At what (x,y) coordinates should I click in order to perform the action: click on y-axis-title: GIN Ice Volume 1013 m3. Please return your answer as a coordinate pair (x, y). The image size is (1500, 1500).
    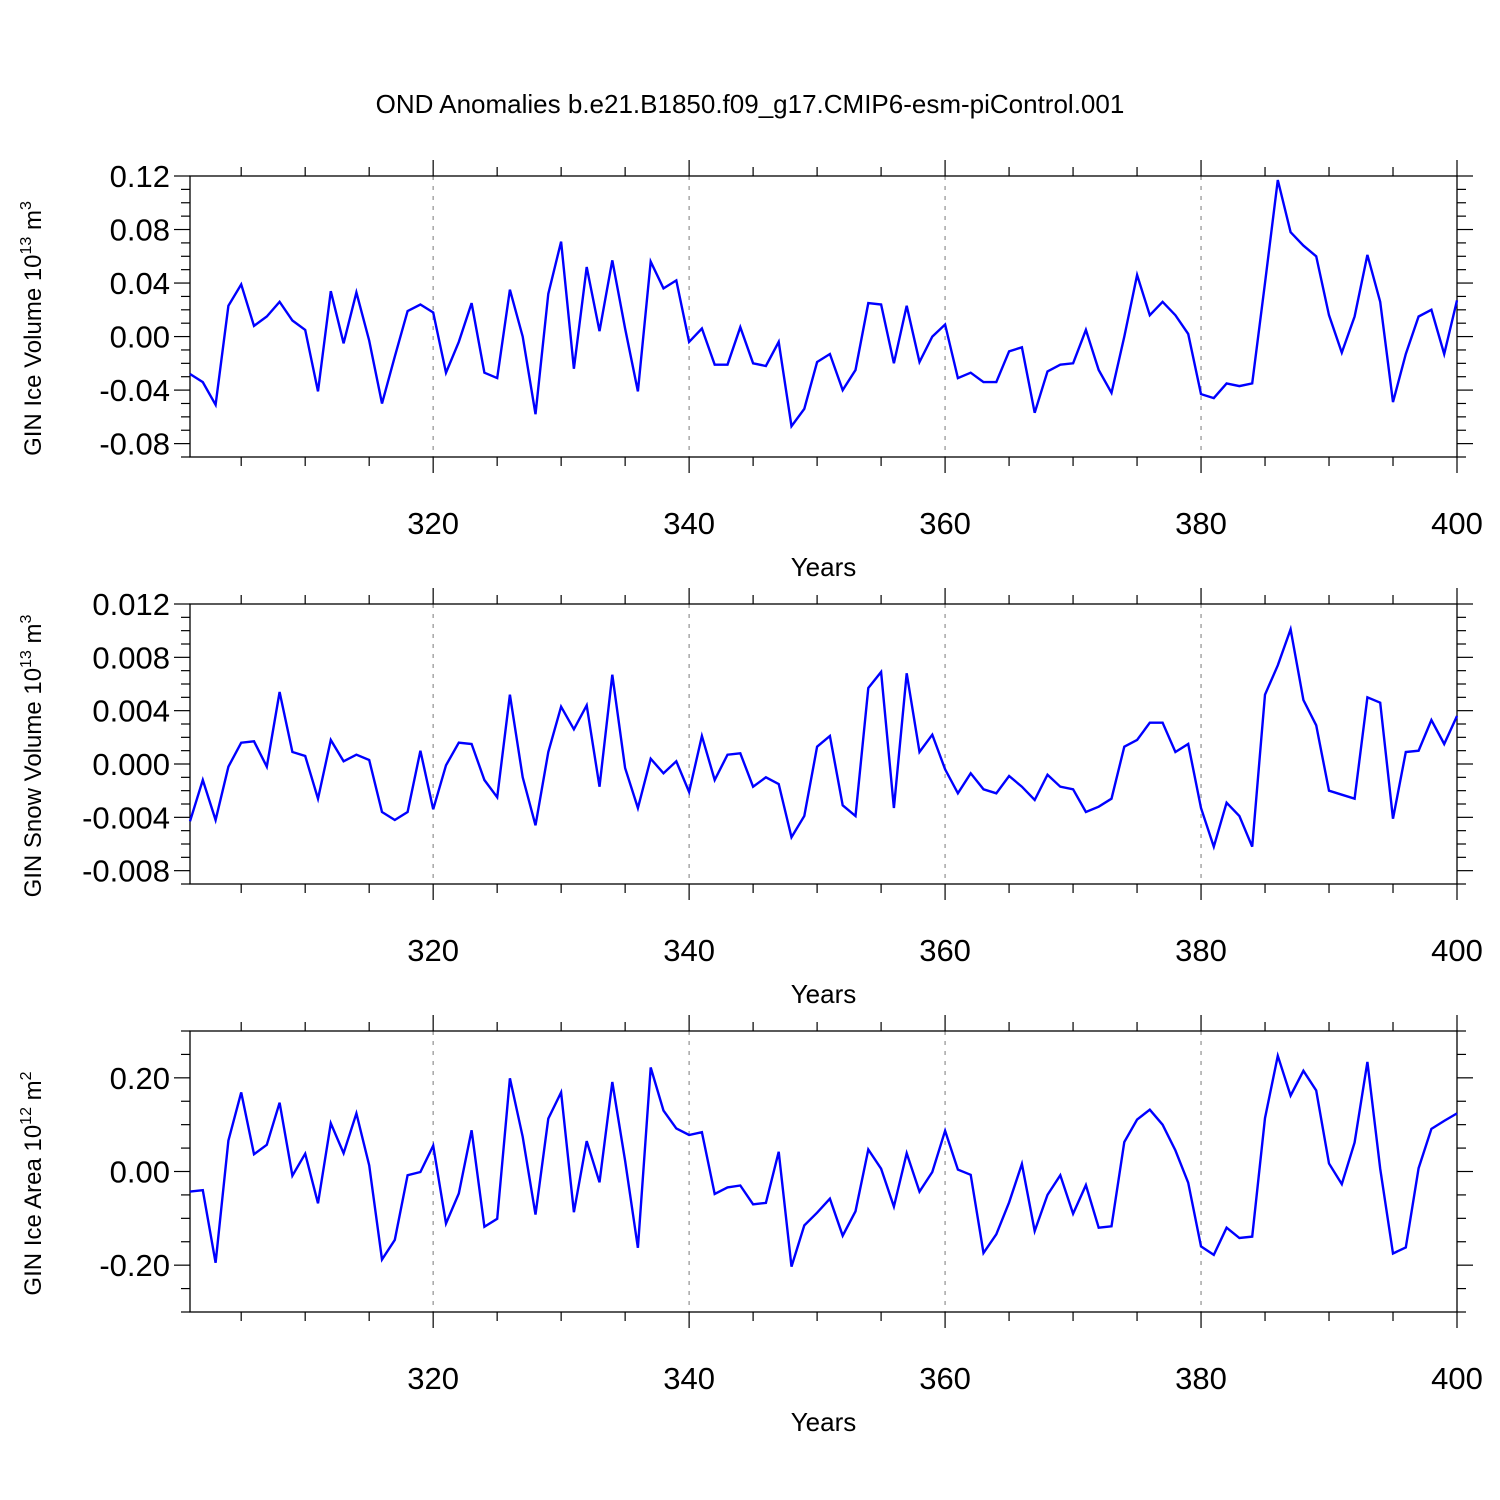
    Looking at the image, I should click on (32, 328).